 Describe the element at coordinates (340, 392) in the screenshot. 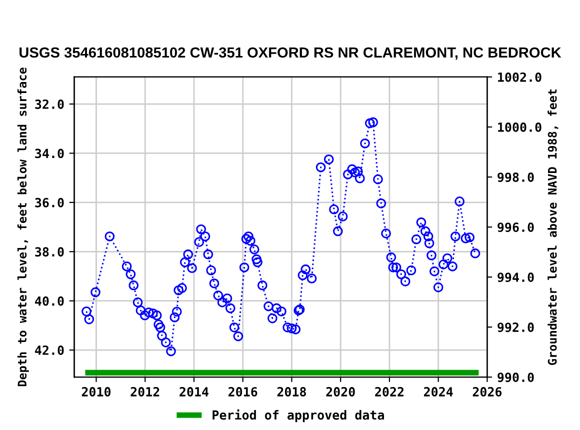

I see `x-tick-label: 2020` at that location.